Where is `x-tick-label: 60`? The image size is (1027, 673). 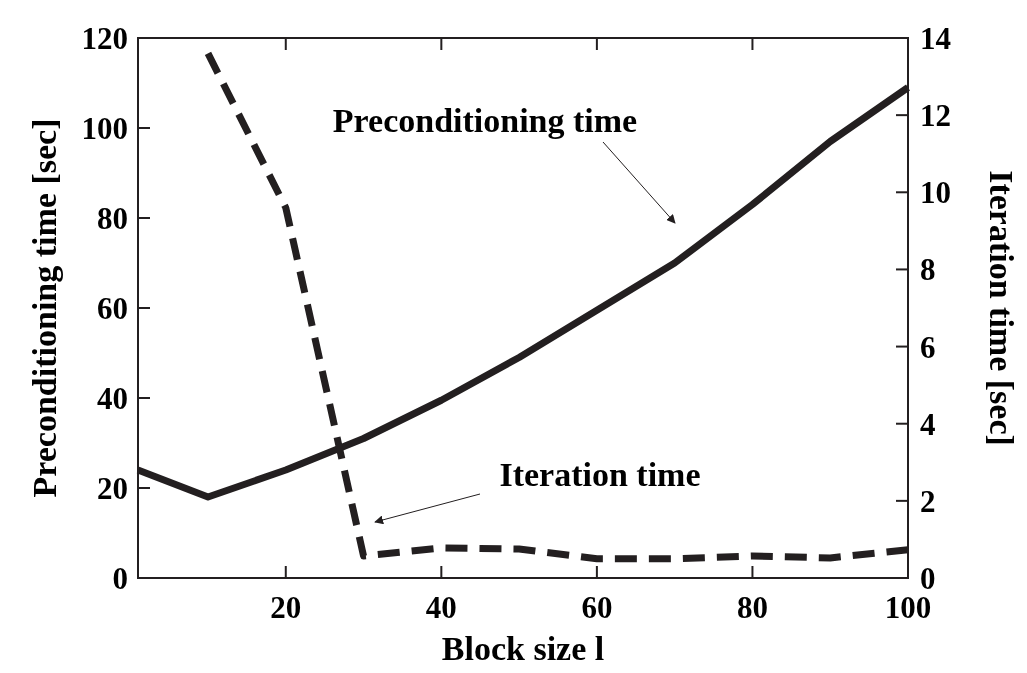 x-tick-label: 60 is located at coordinates (597, 607).